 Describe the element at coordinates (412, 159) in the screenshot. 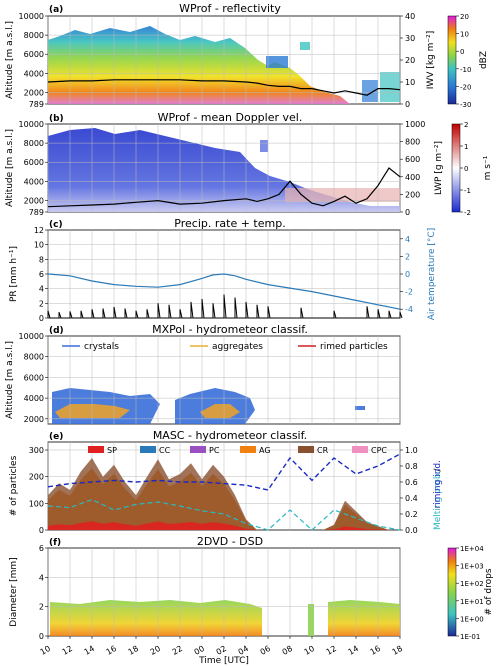

I see `y2-tick-label: 600` at that location.